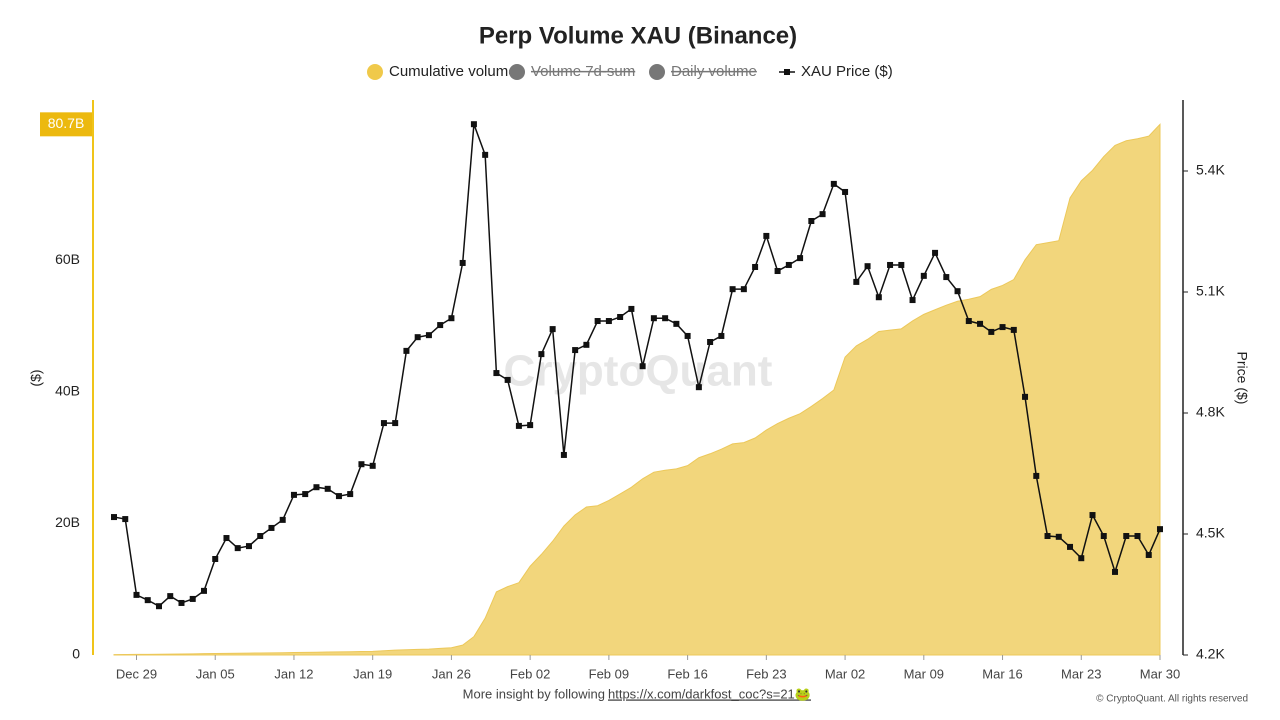  Describe the element at coordinates (845, 673) in the screenshot. I see `x-tick-label: Mar 02` at that location.